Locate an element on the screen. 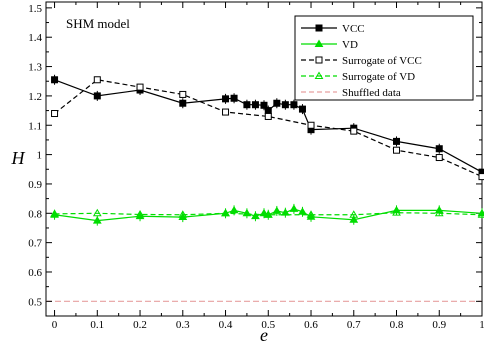  y-tick-label: 1.2 is located at coordinates (35, 97).